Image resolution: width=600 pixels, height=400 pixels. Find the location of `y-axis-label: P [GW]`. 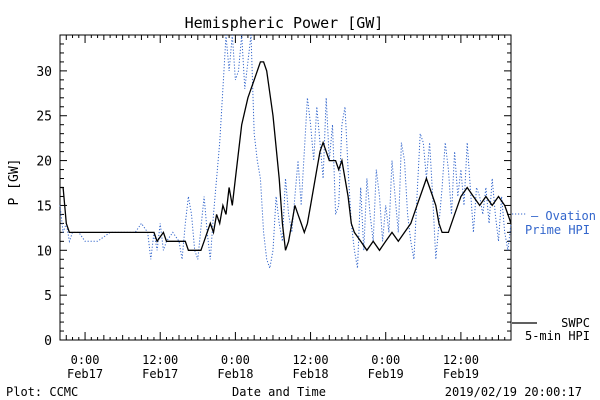

y-axis-label: P [GW] is located at coordinates (14, 182).